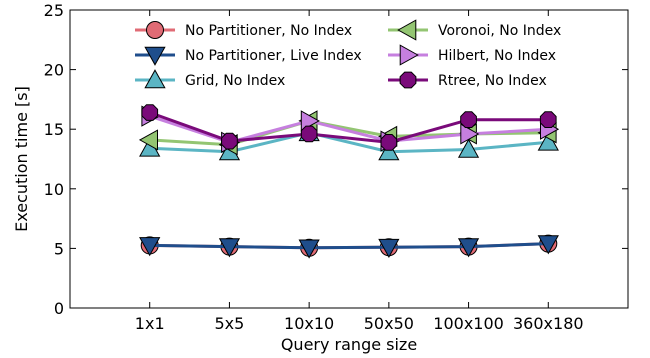 This screenshot has height=358, width=650. What do you see at coordinates (54, 10) in the screenshot?
I see `y-tick-label: 25` at bounding box center [54, 10].